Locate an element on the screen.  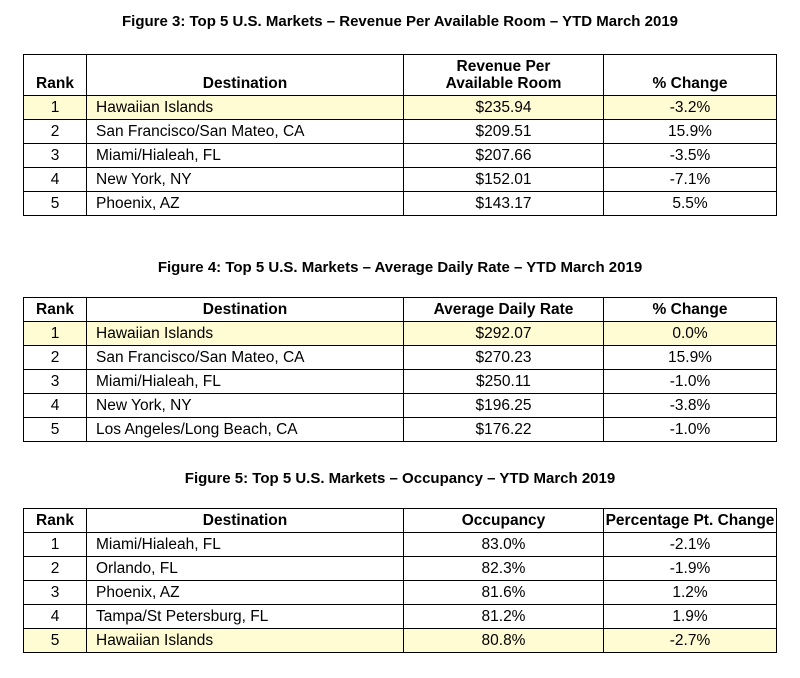
table-row: 5 Los Angeles/Long Beach, CA $176.22 -1.0% is located at coordinates (400, 429).